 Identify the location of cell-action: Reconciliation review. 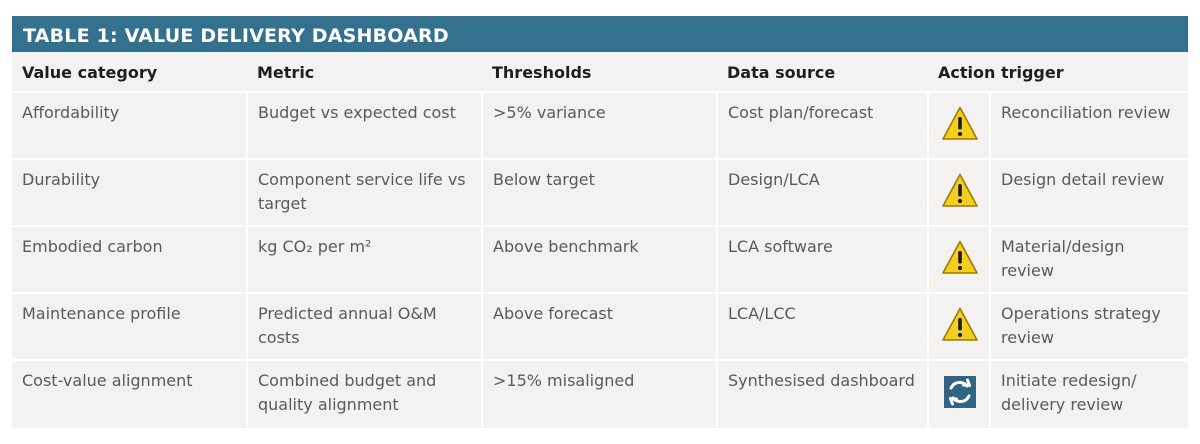
(1089, 126).